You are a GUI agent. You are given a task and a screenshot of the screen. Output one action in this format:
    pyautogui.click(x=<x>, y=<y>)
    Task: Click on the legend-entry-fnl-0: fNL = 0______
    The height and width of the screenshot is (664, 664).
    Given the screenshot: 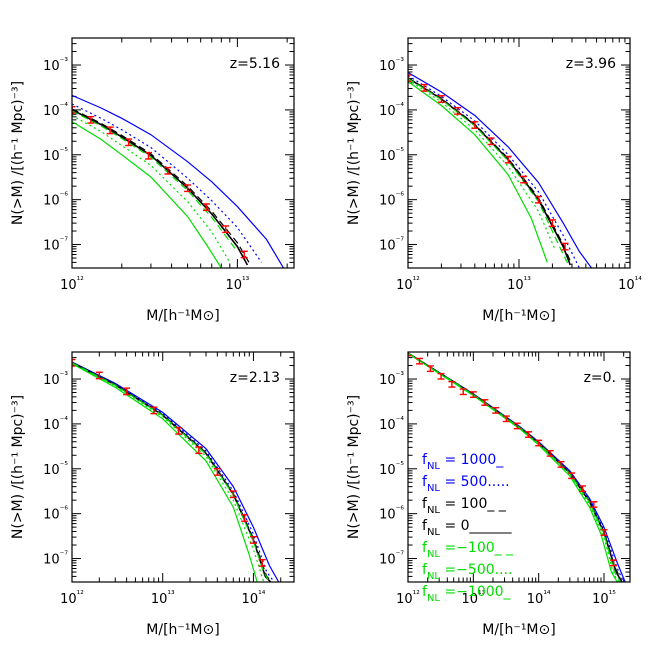 What is the action you would take?
    pyautogui.click(x=467, y=528)
    